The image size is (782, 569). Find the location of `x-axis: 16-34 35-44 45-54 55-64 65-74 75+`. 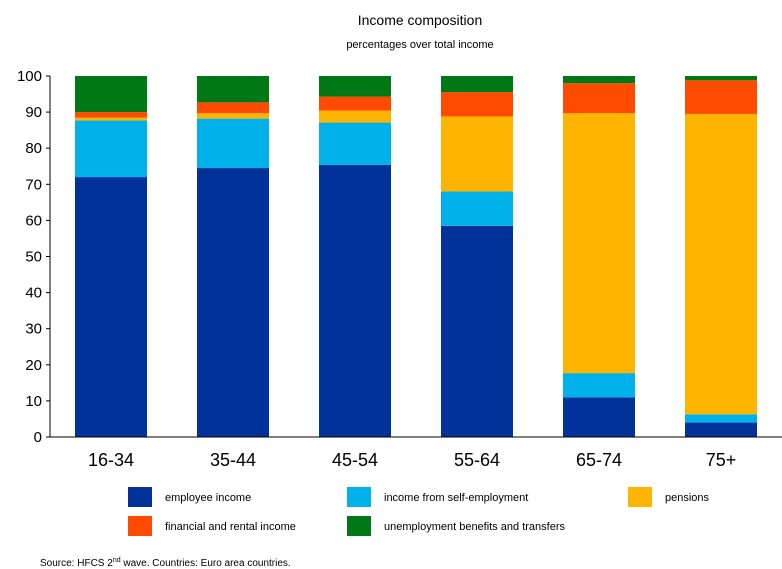

x-axis: 16-34 35-44 45-54 55-64 65-74 75+ is located at coordinates (416, 453).